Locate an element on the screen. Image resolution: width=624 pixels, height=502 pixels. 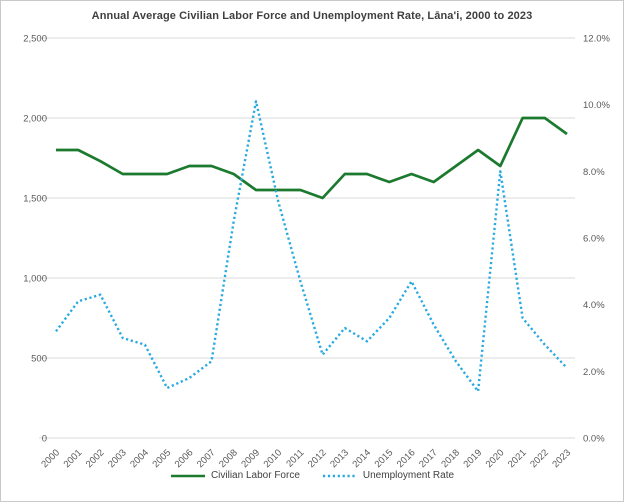
legend-item-unemployment: Unemployment Rate is located at coordinates (388, 475).